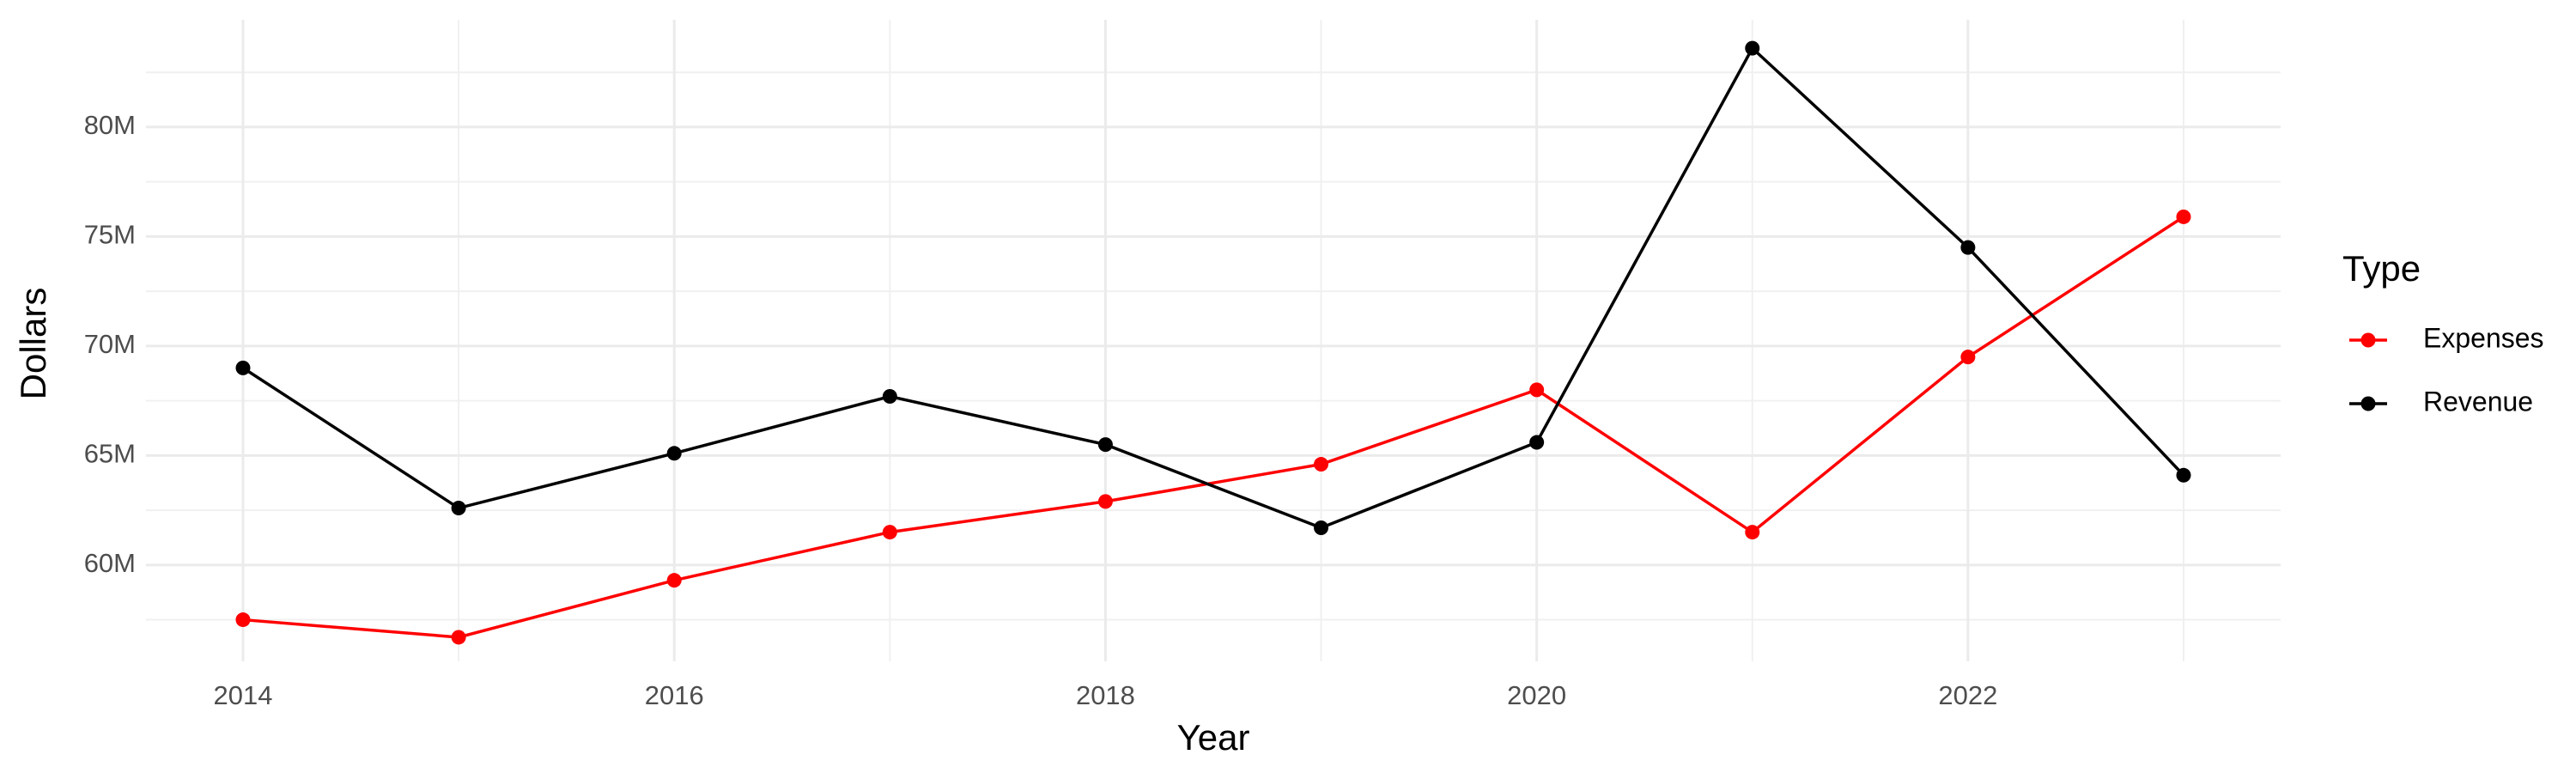  I want to click on legend-title: Type, so click(2382, 268).